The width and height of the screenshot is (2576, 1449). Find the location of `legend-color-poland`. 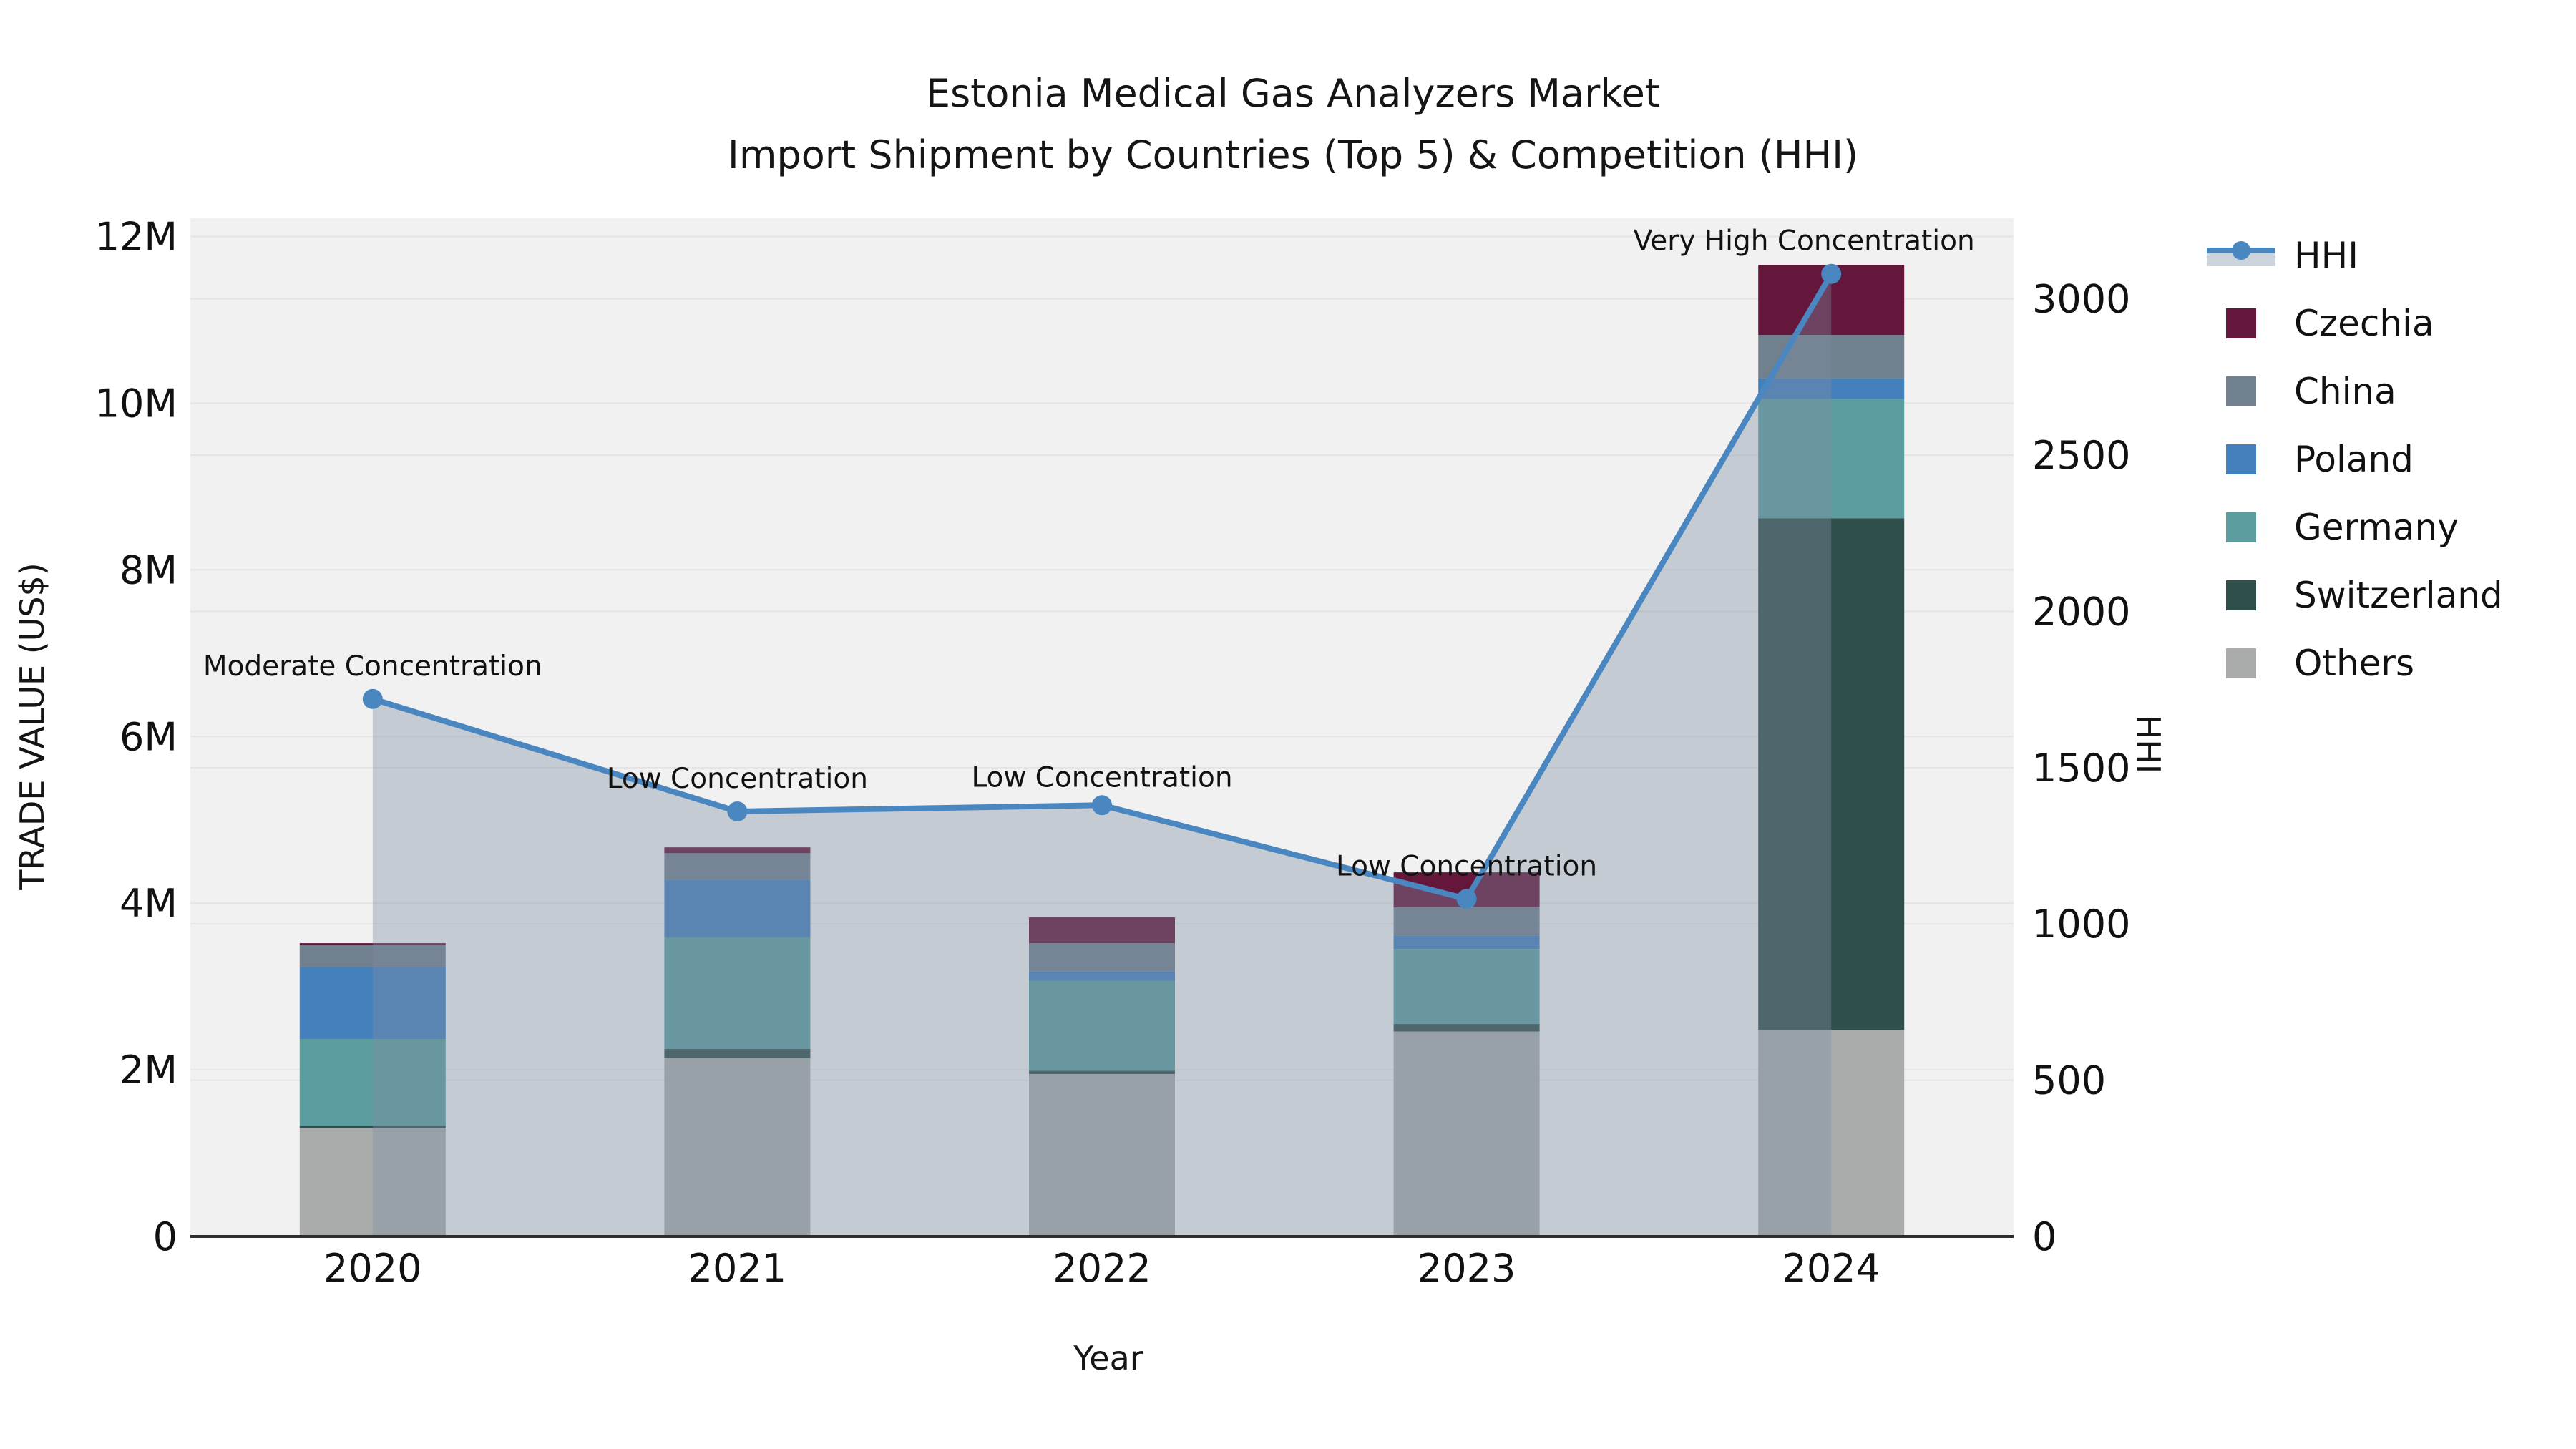

legend-color-poland is located at coordinates (2241, 459).